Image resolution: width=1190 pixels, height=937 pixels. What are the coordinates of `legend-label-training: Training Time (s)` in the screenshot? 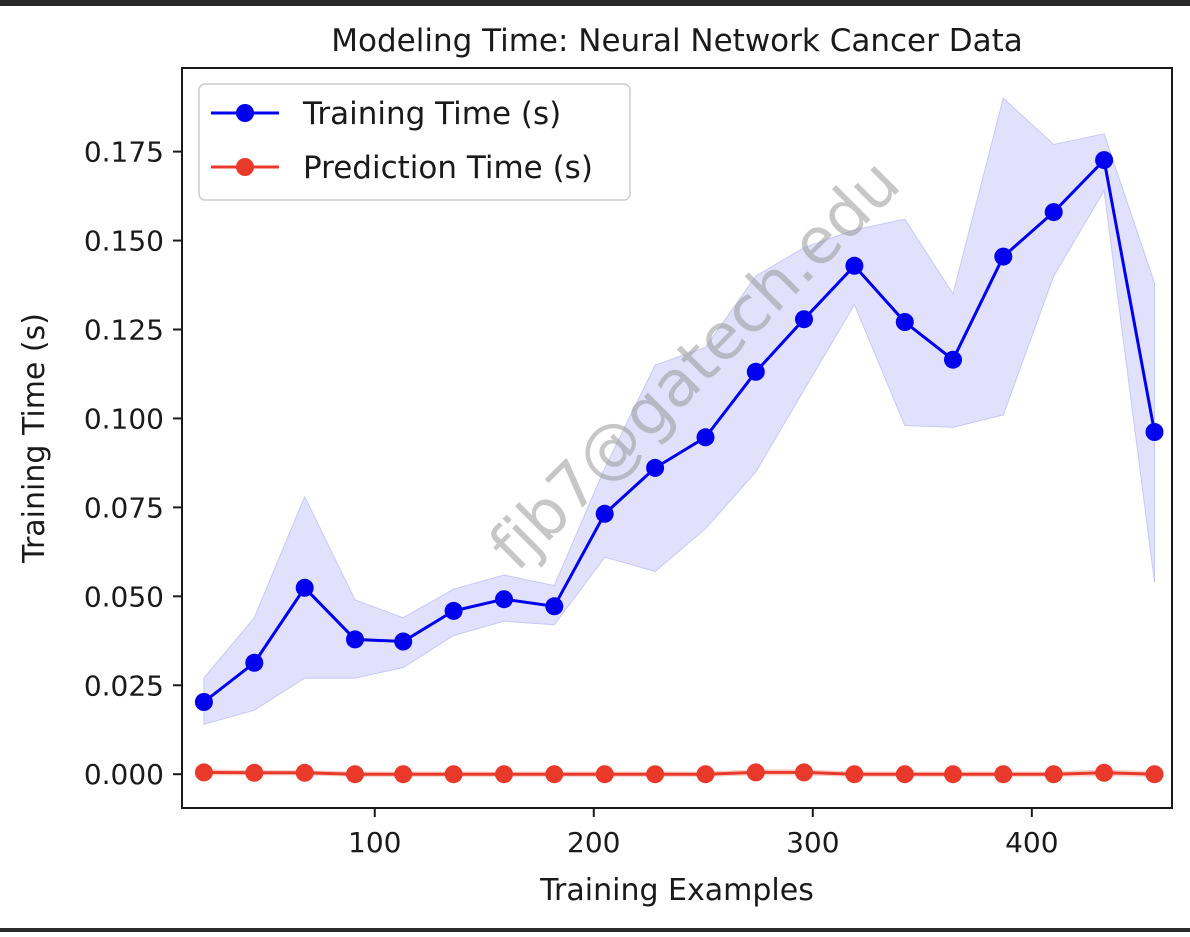 It's located at (431, 114).